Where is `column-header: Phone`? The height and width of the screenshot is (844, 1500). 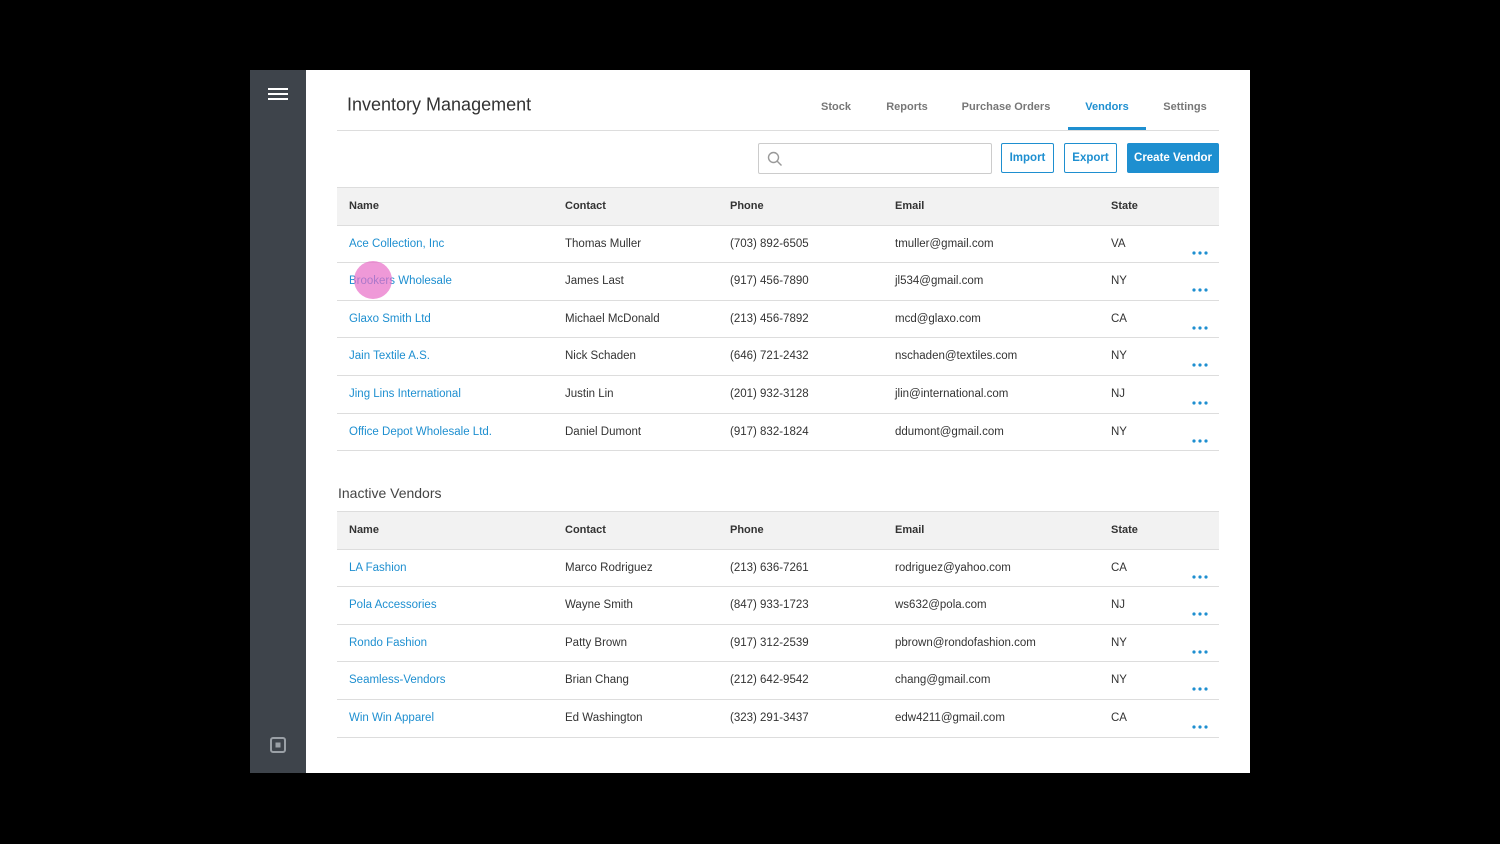 column-header: Phone is located at coordinates (747, 206).